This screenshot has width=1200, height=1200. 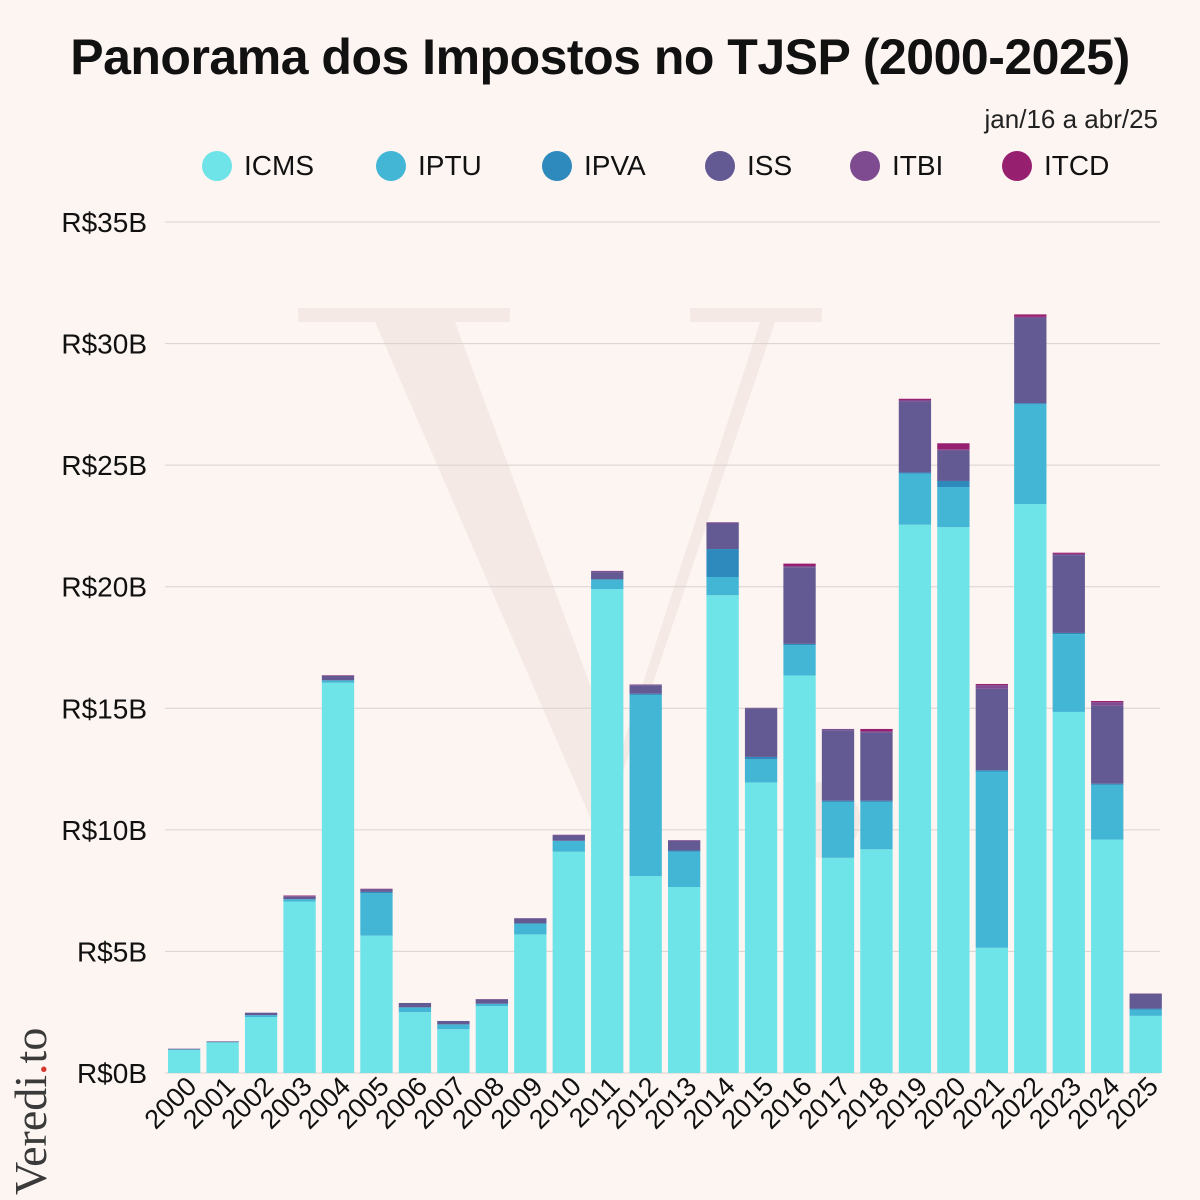 I want to click on legend-label-iptu: IPTU, so click(x=450, y=165).